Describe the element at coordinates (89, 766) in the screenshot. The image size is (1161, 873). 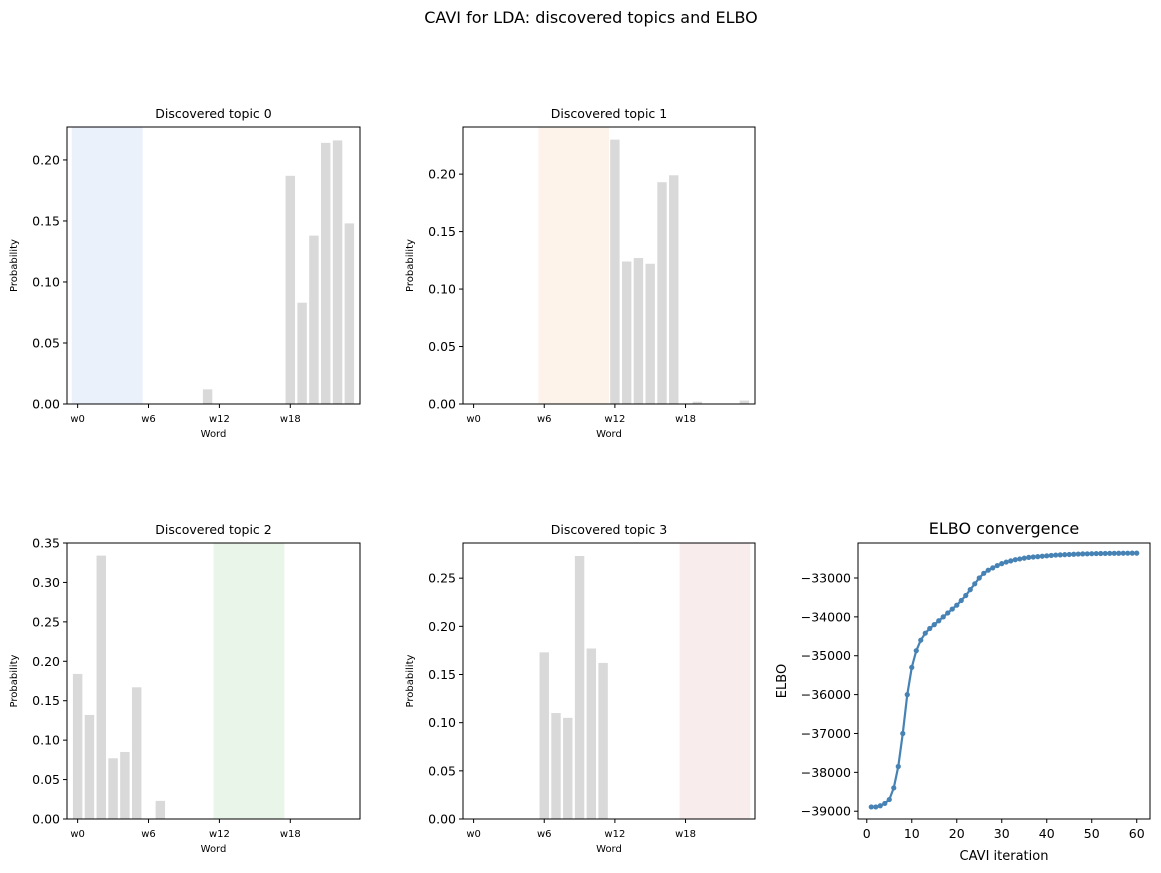
I see `bar-w1` at that location.